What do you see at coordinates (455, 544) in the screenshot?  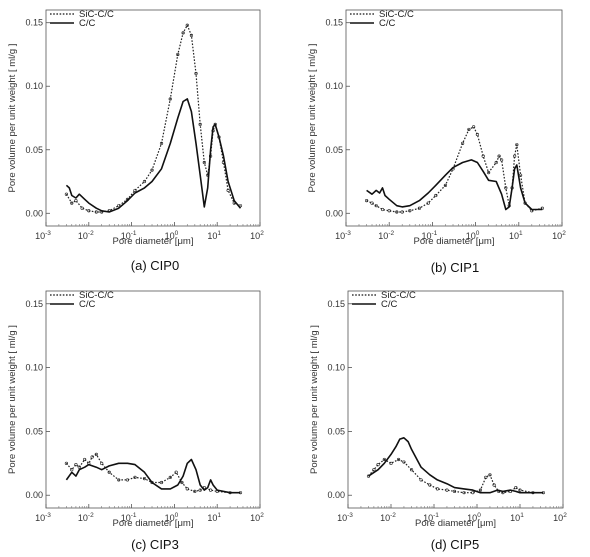 I see `panel-caption: (d) CIP5` at bounding box center [455, 544].